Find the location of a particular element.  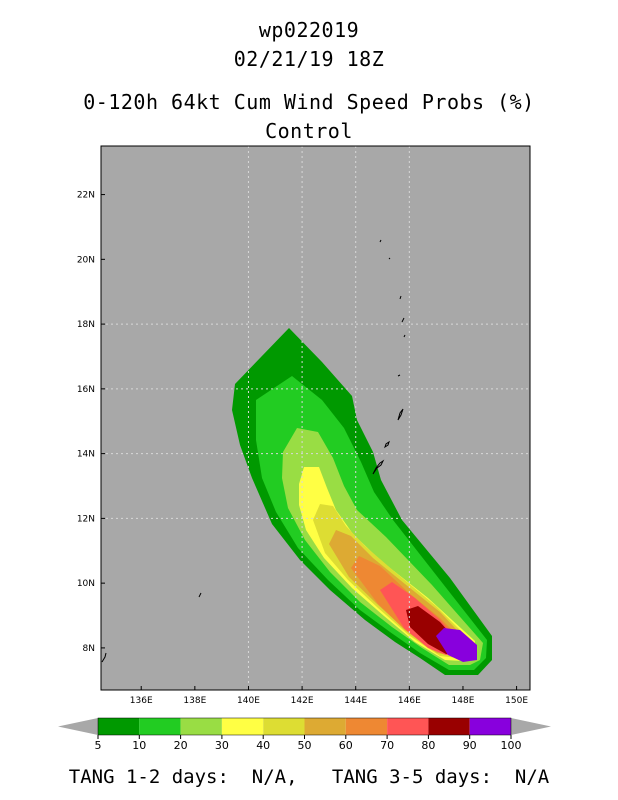

product-title: 0-120h 64kt Cum Wind Speed Probs (%) is located at coordinates (309, 102).